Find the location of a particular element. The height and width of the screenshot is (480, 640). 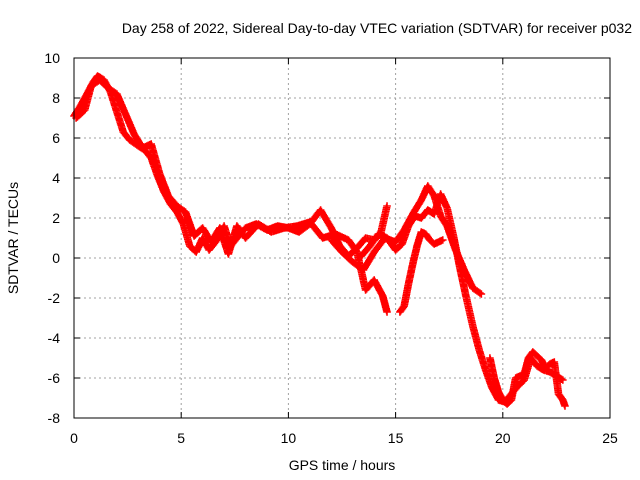

y-tick-label: 8 is located at coordinates (56, 98).